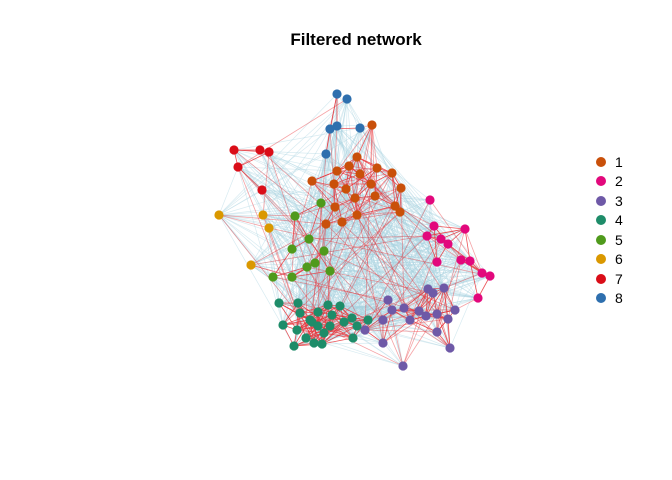  I want to click on legend-item-2: 2, so click(609, 182).